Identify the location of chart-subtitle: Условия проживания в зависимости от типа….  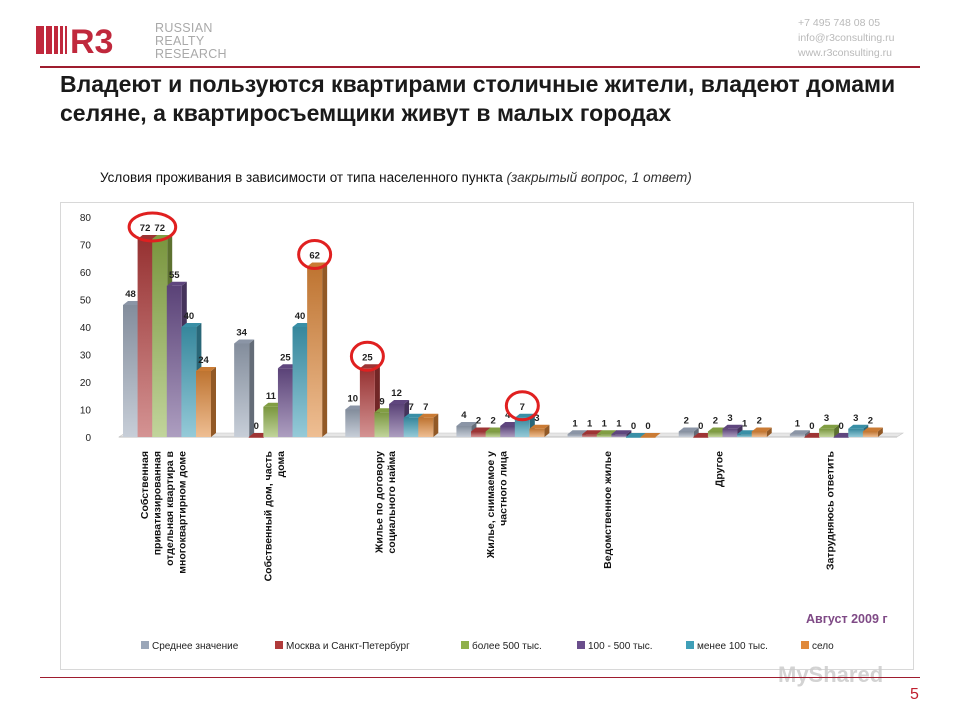
(396, 177).